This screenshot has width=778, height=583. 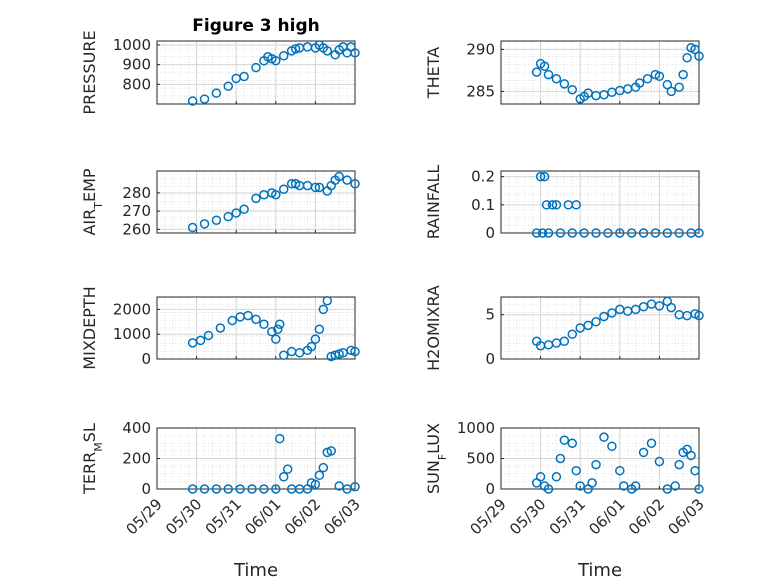 I want to click on subplot-rainfall: 0 0.1 0.2 RAINFALL, so click(x=564, y=203).